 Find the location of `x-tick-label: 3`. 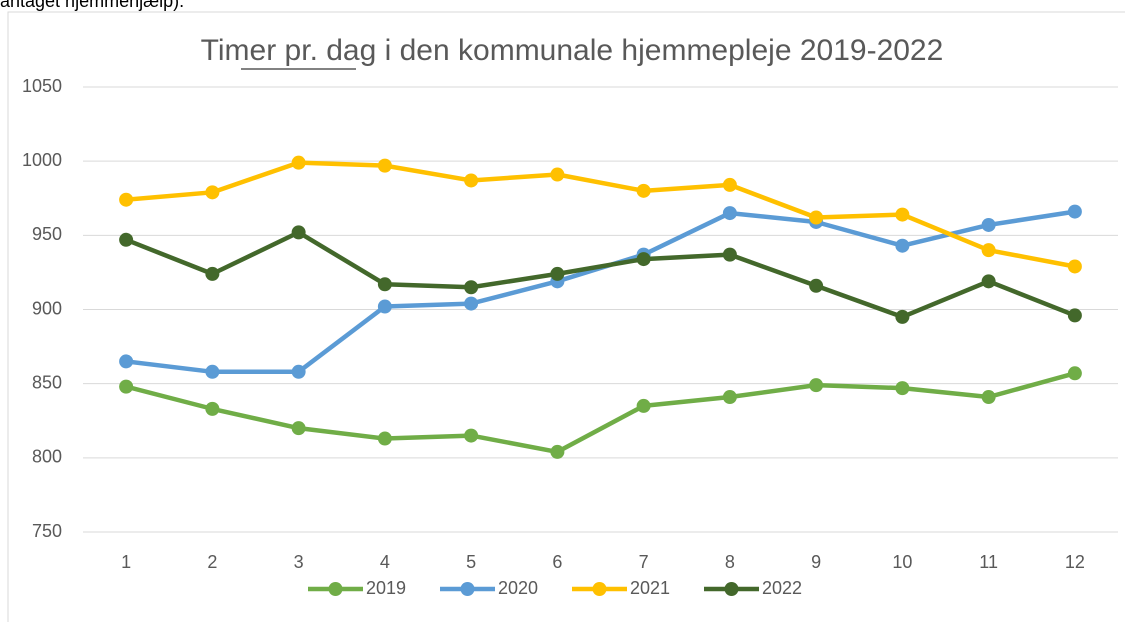

x-tick-label: 3 is located at coordinates (299, 562).